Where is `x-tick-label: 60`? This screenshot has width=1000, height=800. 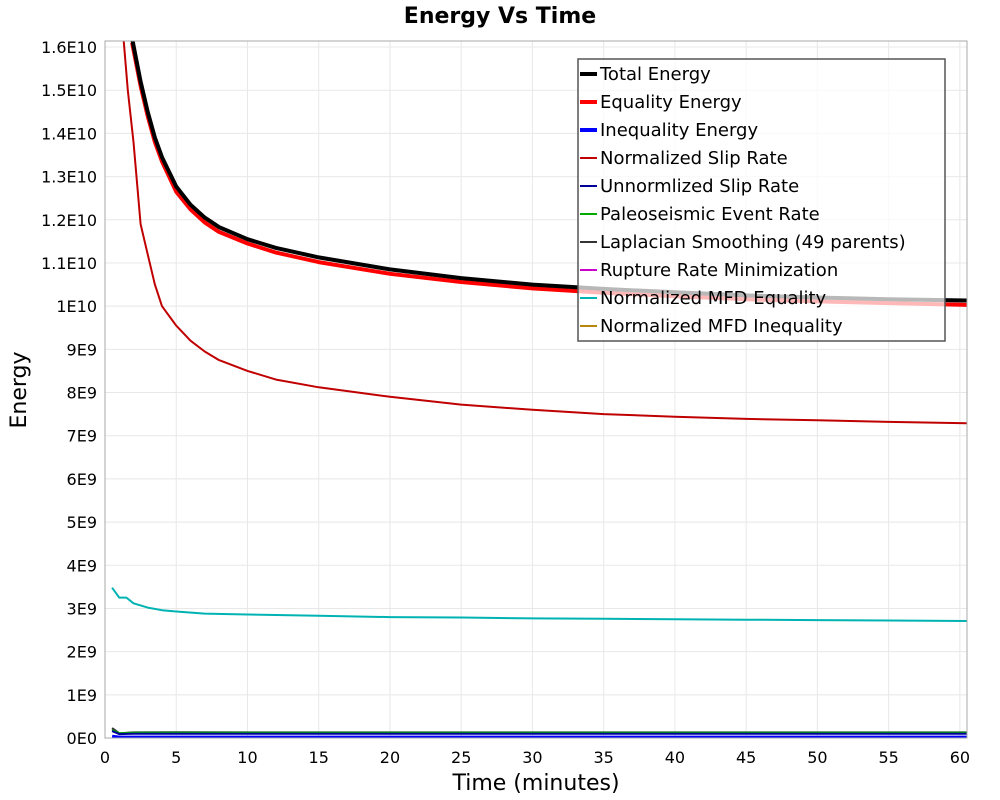 x-tick-label: 60 is located at coordinates (960, 757).